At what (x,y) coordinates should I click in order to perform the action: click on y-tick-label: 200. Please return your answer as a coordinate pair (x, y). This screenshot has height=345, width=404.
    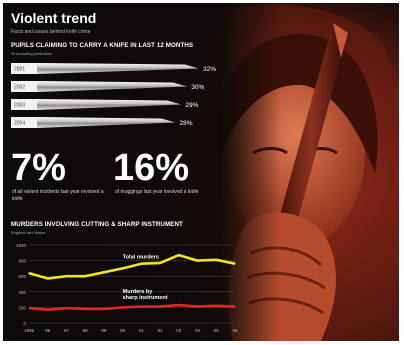
    Looking at the image, I should click on (22, 307).